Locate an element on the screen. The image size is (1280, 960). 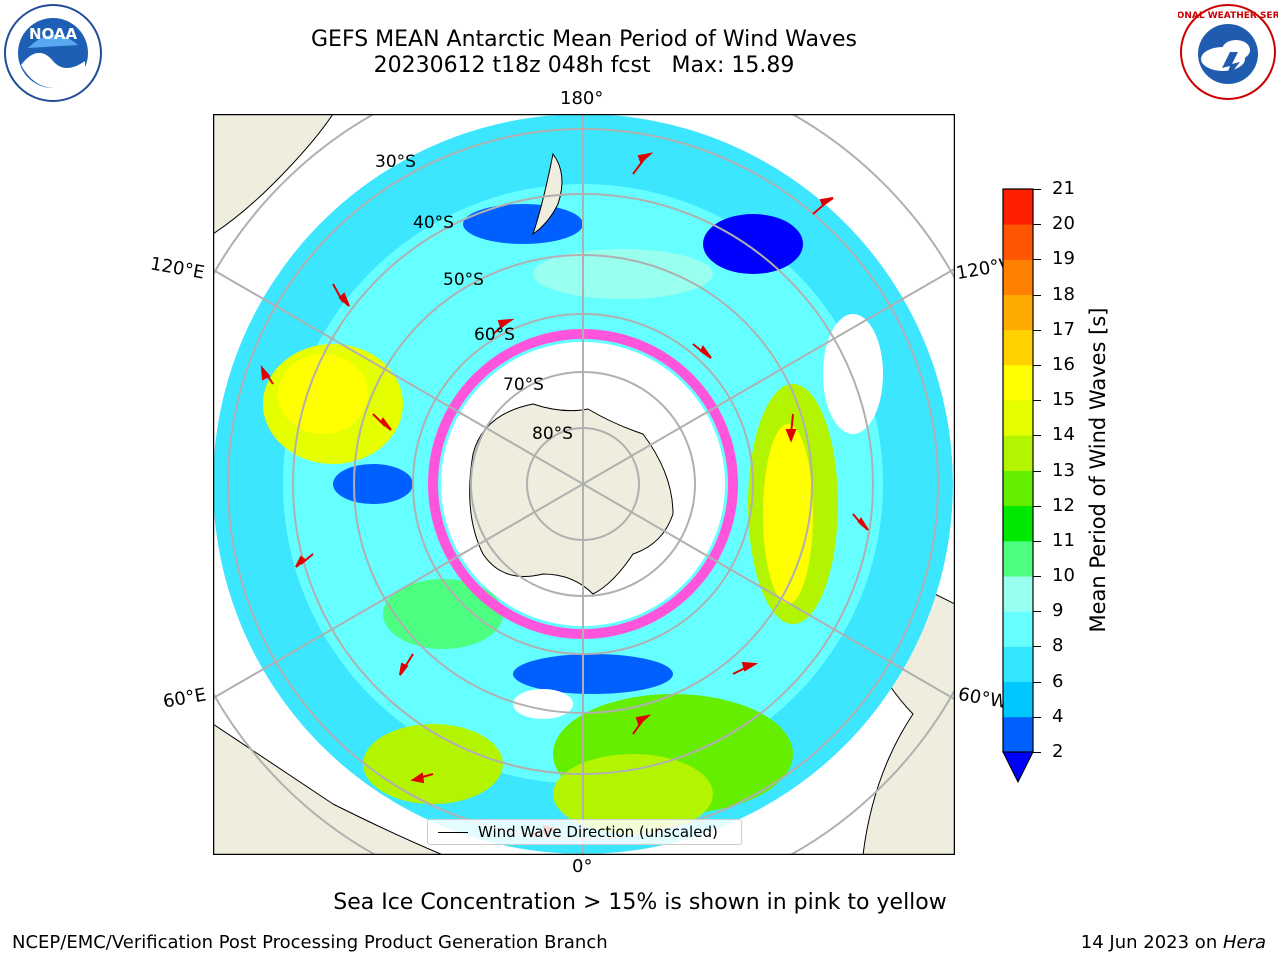
colorbar-tick-label: 20 is located at coordinates (1063, 224).